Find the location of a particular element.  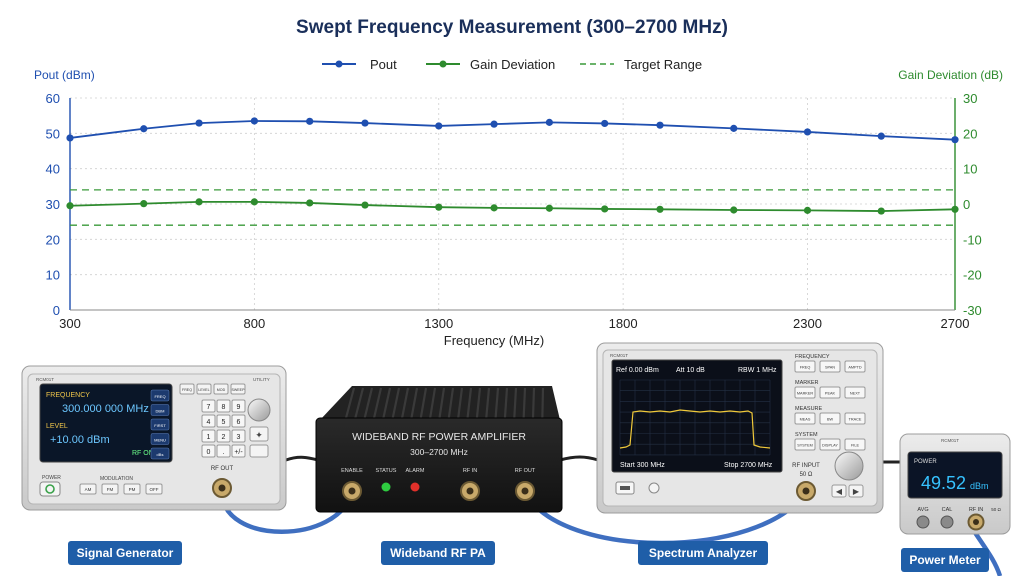

sa-right-arrow-button is located at coordinates (856, 491).